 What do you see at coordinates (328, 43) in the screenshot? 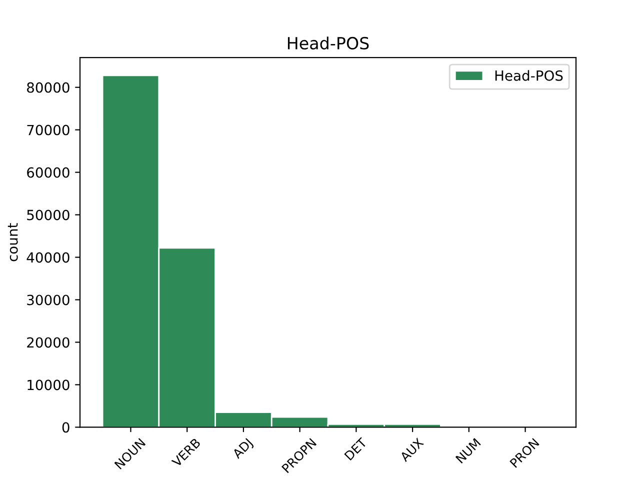
I see `chart-title: Head-POS` at bounding box center [328, 43].